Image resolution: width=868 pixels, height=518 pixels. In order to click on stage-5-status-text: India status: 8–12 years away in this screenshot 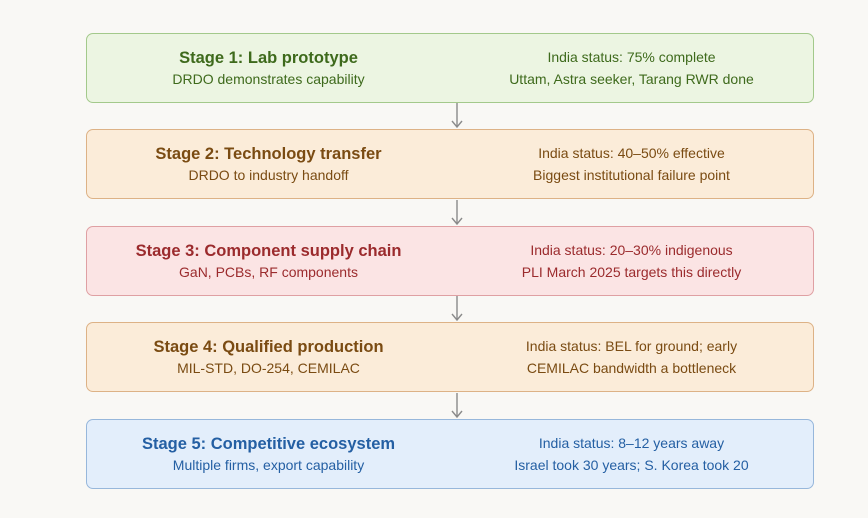, I will do `click(631, 443)`.